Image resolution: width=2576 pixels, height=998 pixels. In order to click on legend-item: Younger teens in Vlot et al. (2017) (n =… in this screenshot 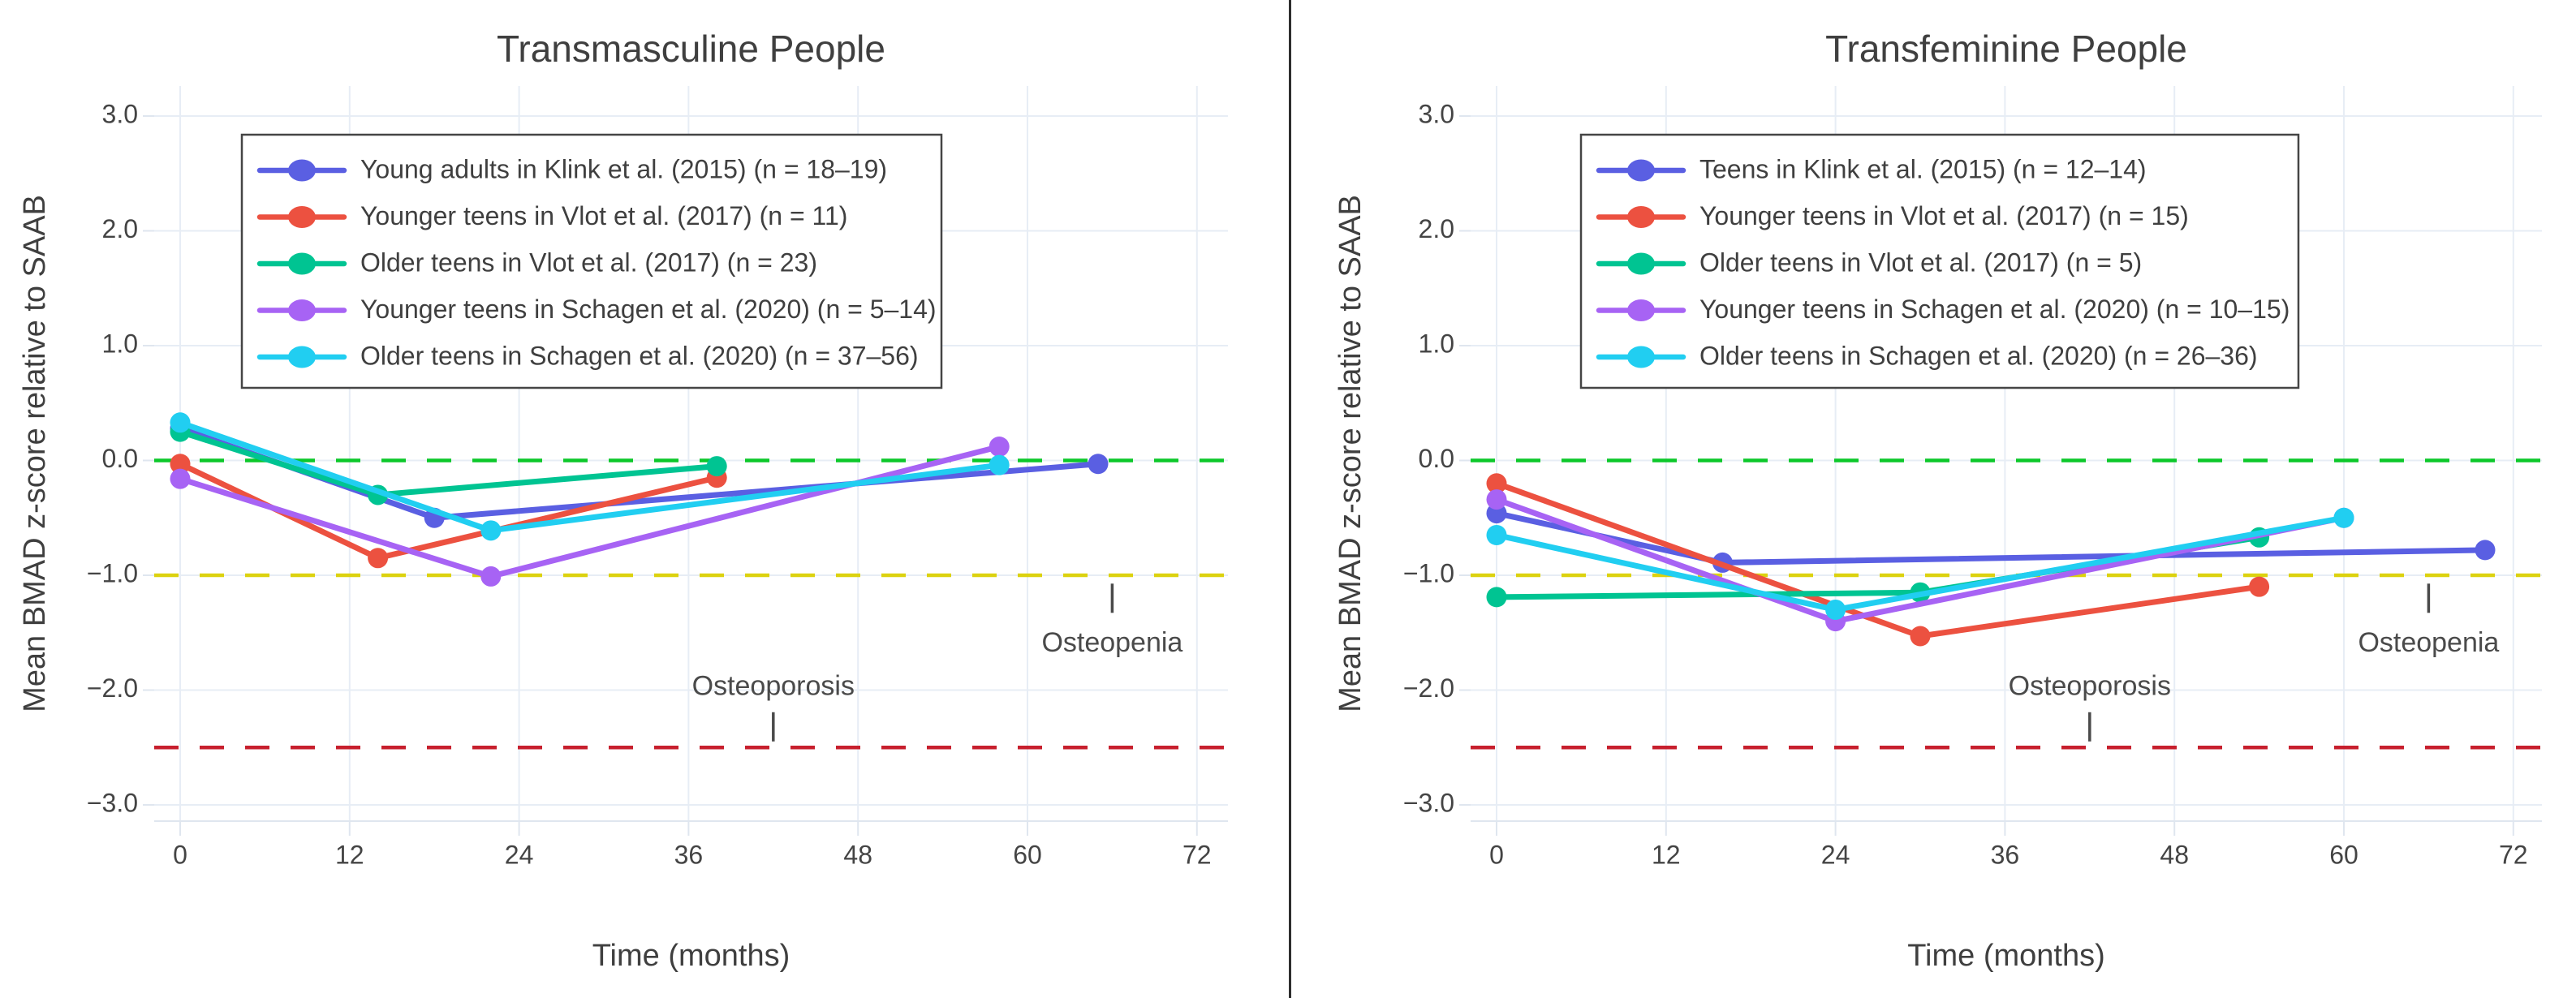, I will do `click(552, 216)`.